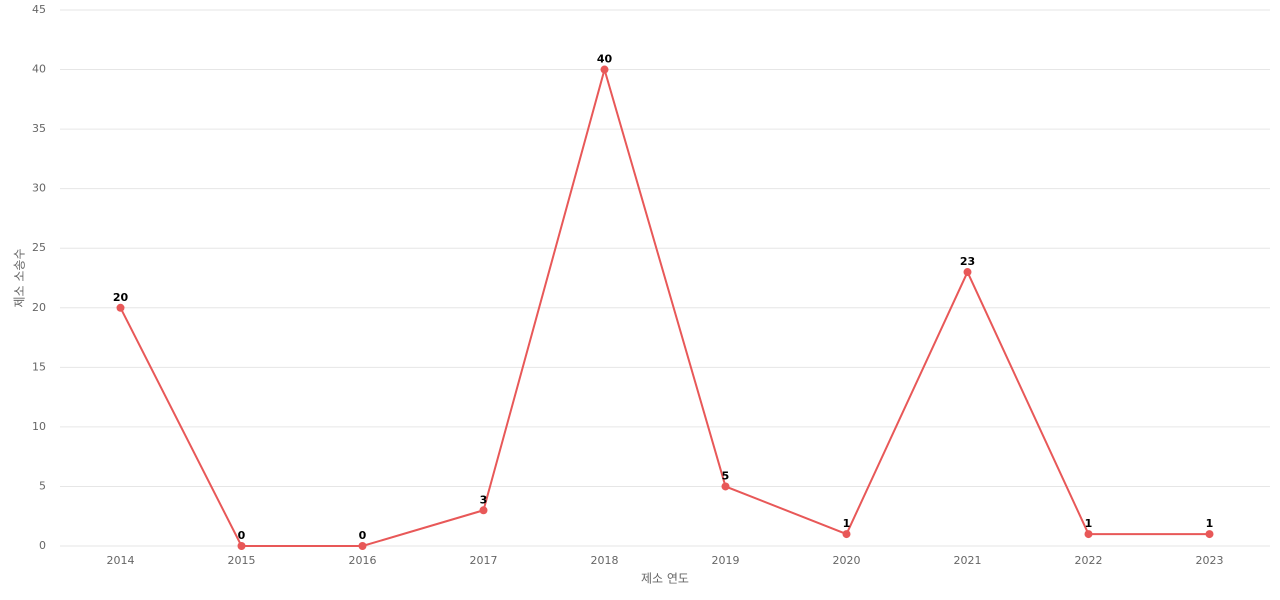 Image resolution: width=1280 pixels, height=600 pixels. I want to click on x-tick-label: 2016, so click(363, 560).